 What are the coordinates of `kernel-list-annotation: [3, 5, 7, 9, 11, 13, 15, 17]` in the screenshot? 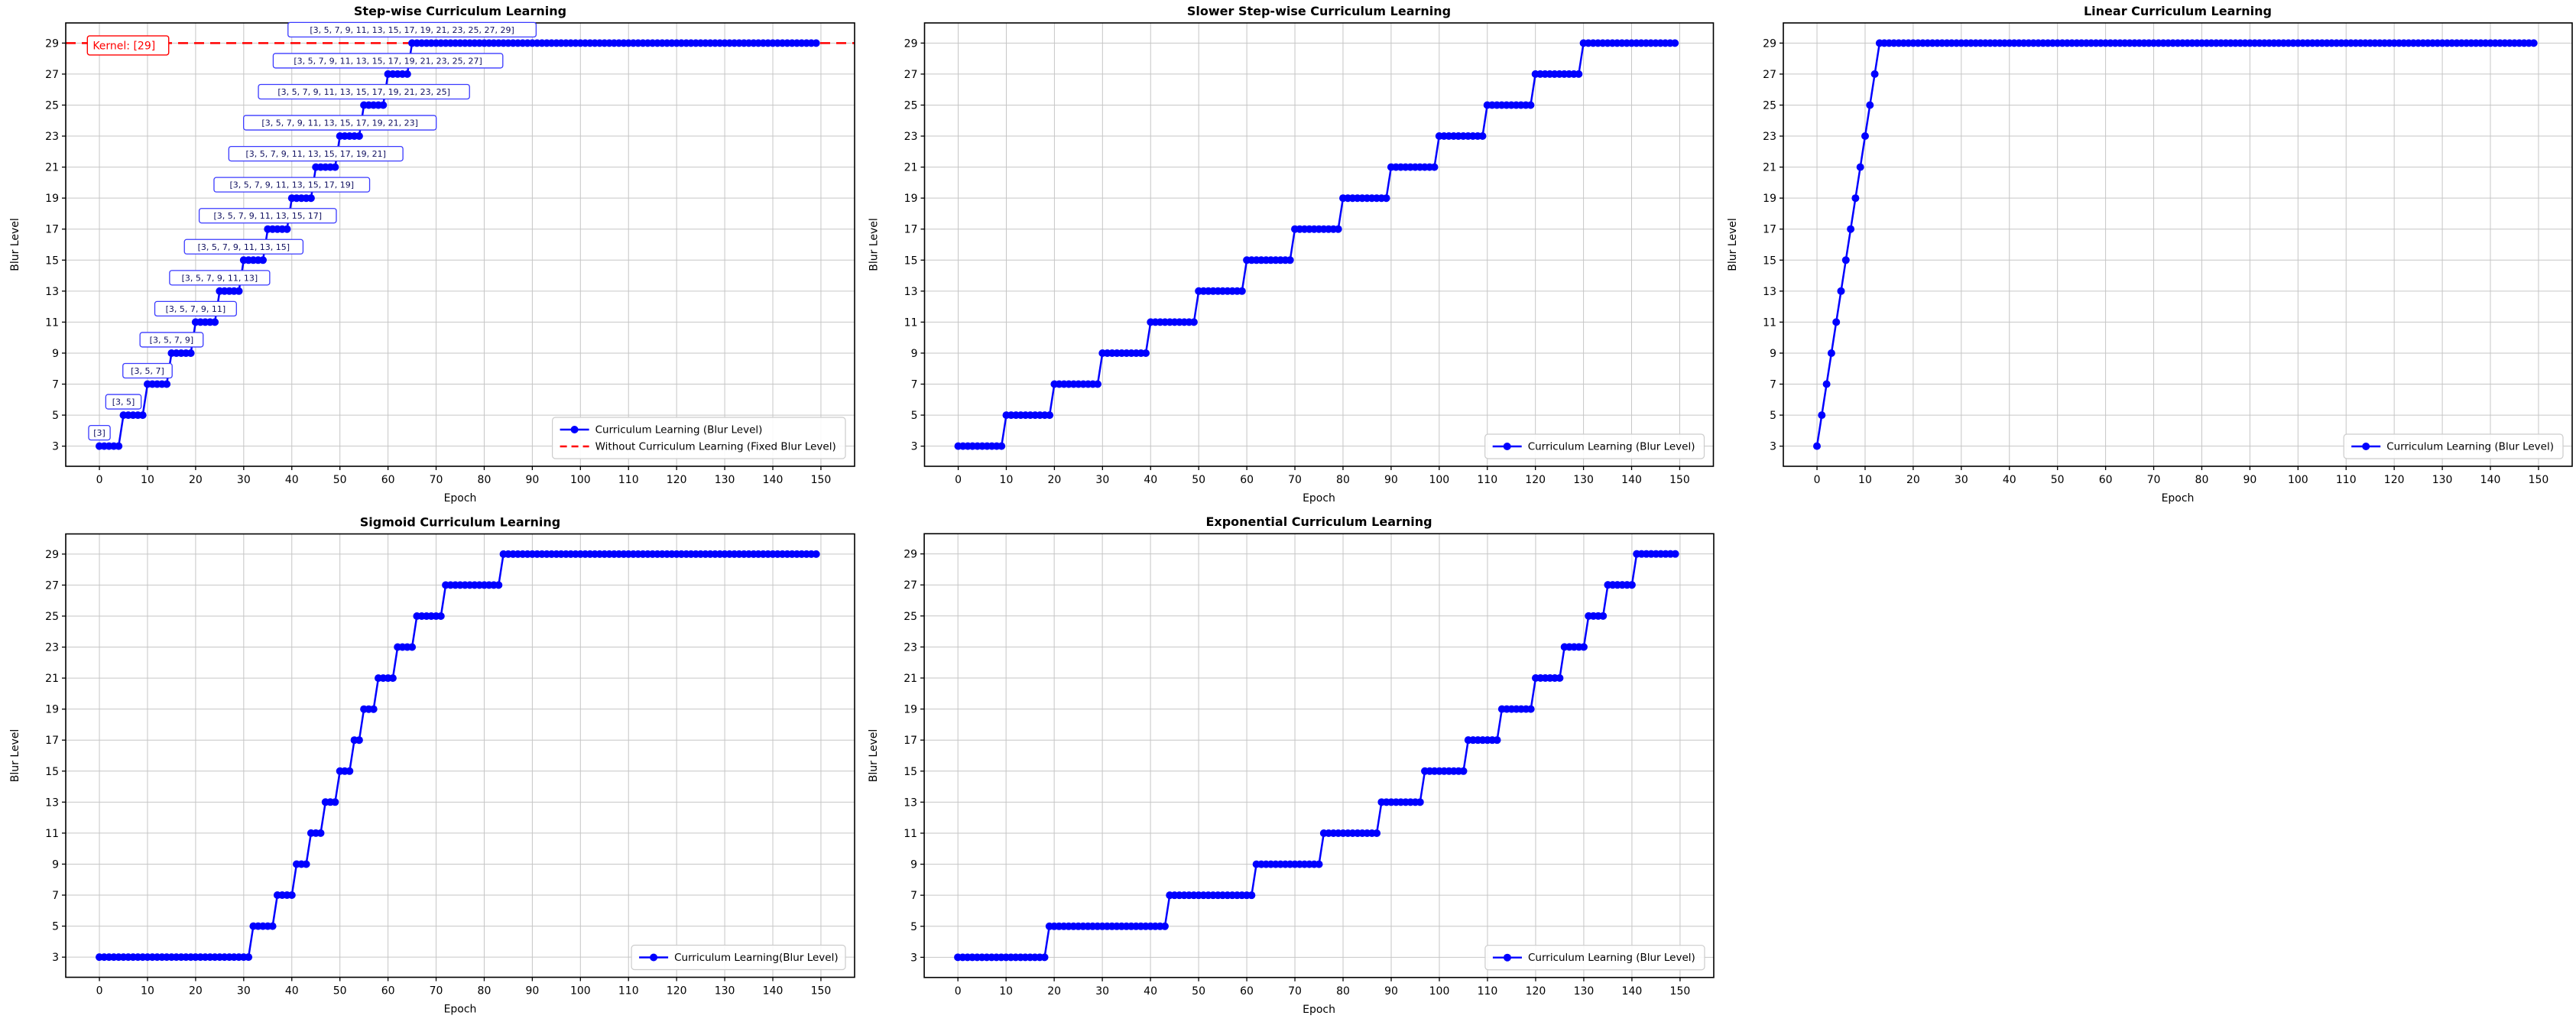 It's located at (267, 216).